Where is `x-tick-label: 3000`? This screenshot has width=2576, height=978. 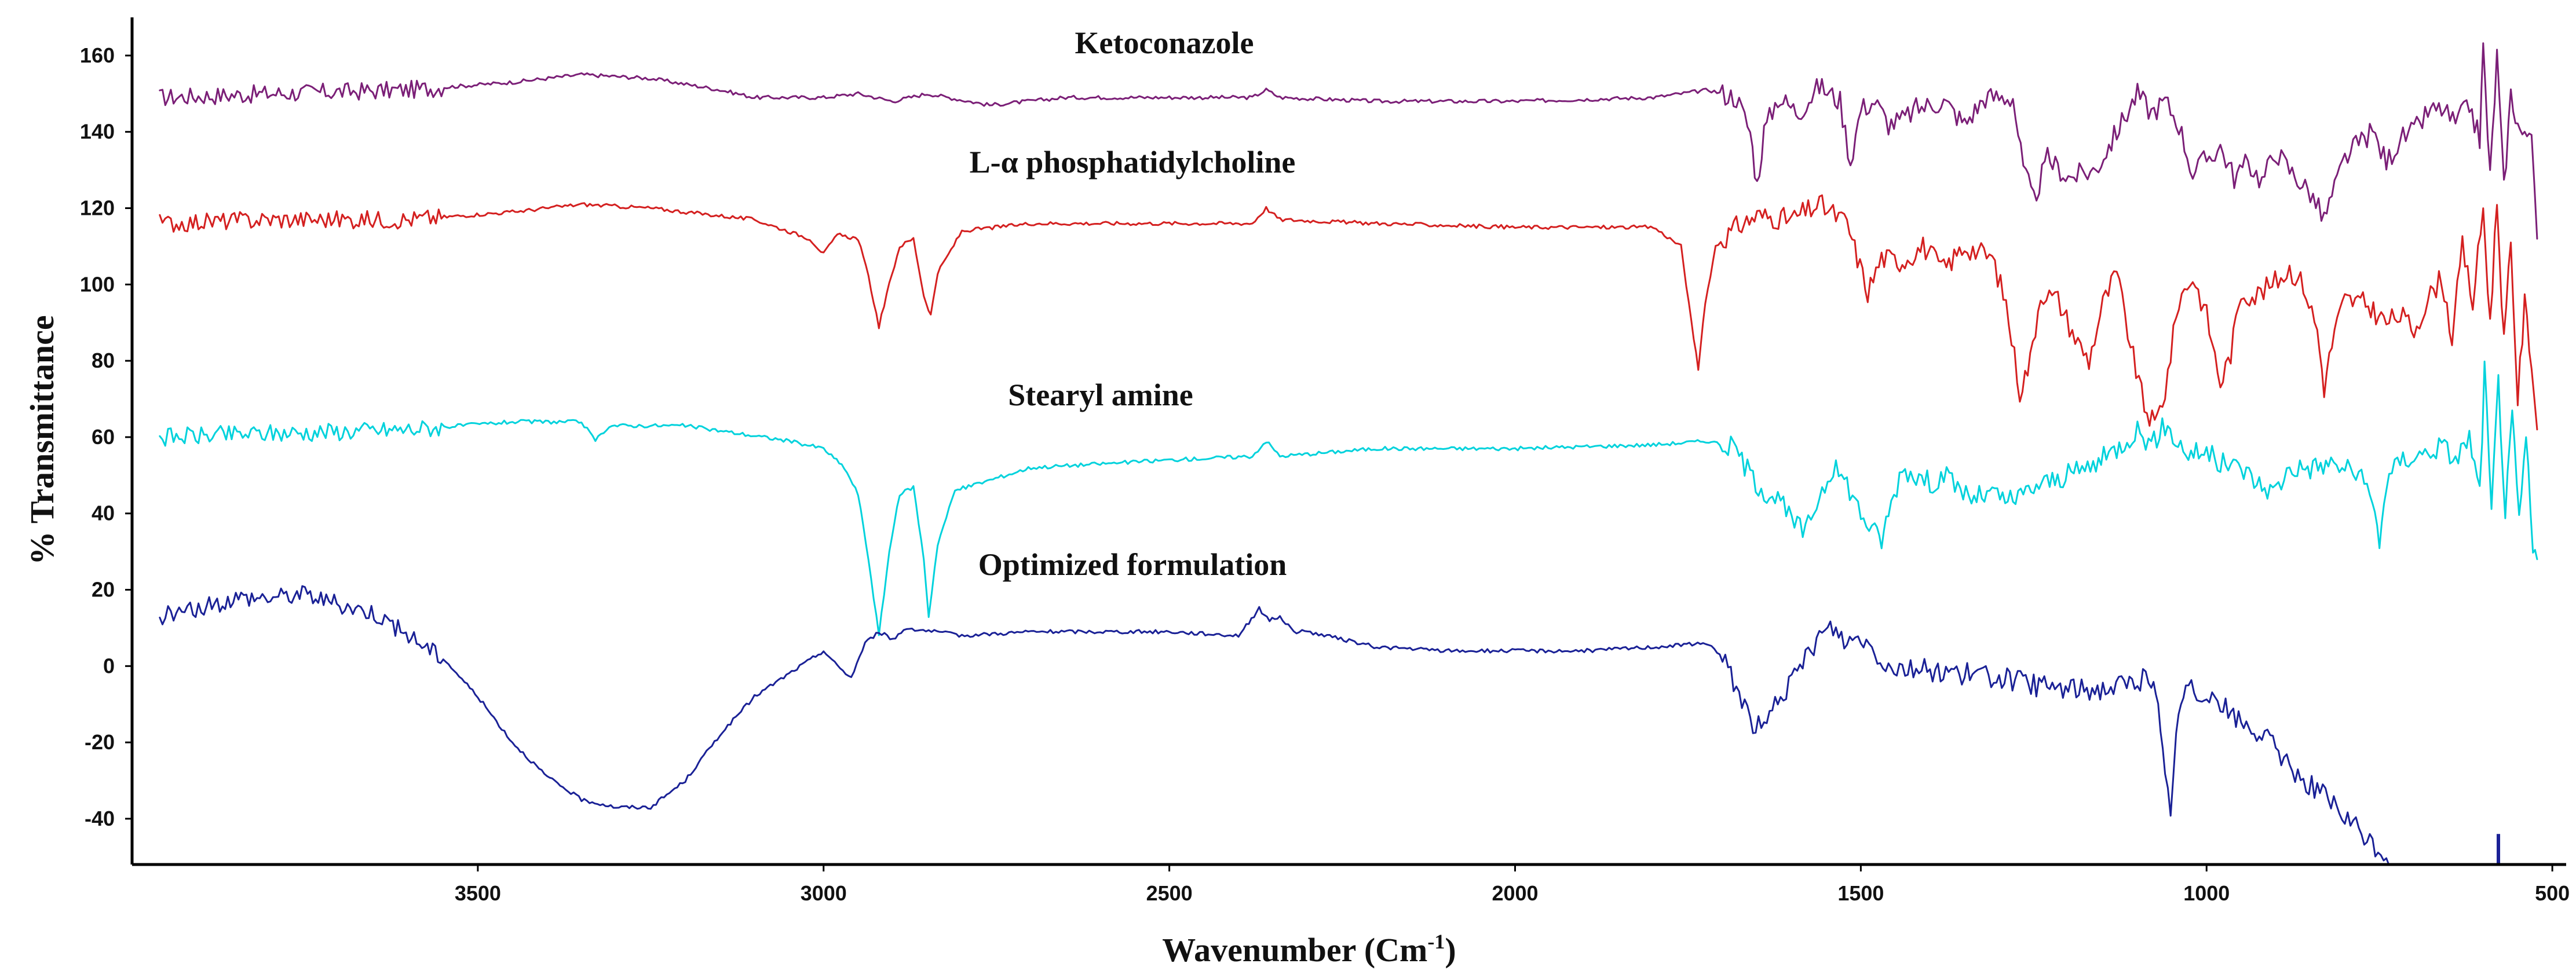
x-tick-label: 3000 is located at coordinates (824, 893).